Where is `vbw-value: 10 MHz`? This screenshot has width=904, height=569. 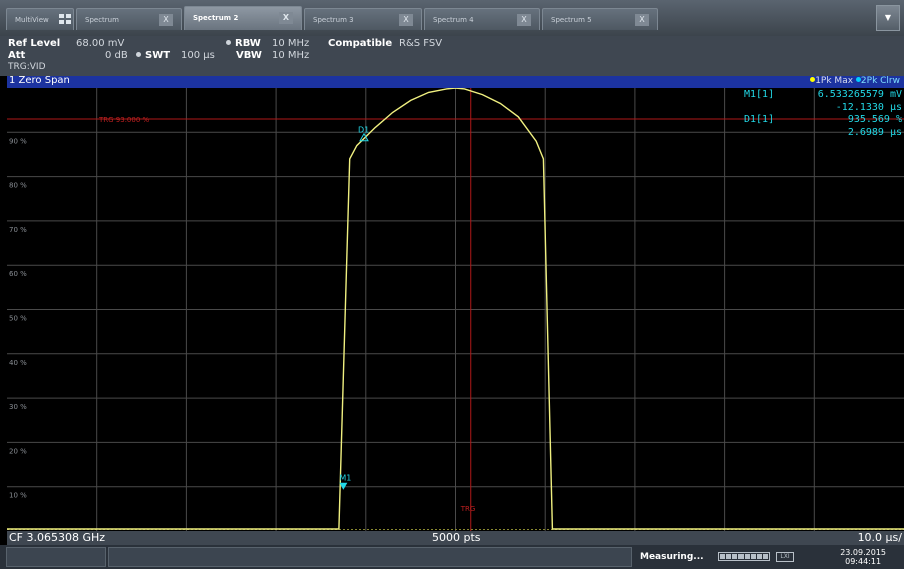 vbw-value: 10 MHz is located at coordinates (291, 55).